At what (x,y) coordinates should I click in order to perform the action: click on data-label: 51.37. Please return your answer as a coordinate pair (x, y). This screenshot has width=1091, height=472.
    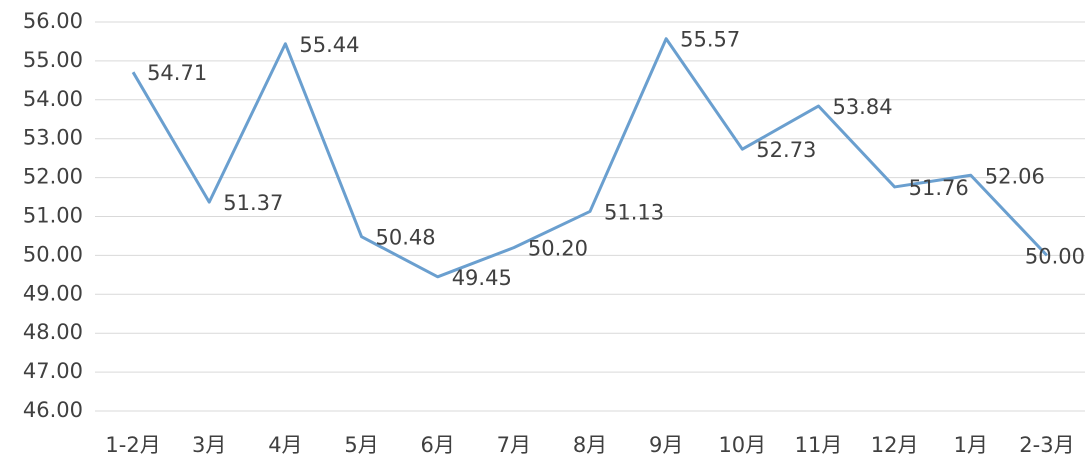
    Looking at the image, I should click on (253, 203).